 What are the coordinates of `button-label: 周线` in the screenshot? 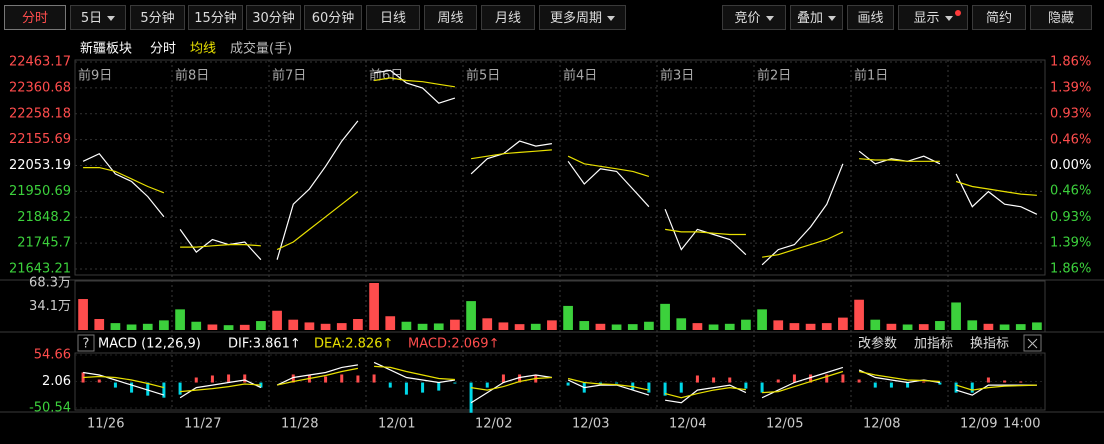 It's located at (450, 18).